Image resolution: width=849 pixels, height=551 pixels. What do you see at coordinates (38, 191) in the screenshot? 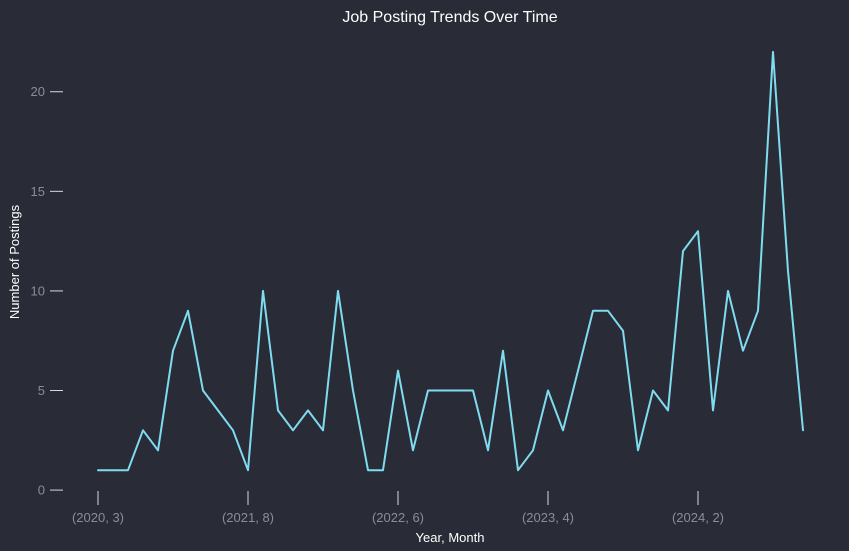
I see `y-tick-label: 15` at bounding box center [38, 191].